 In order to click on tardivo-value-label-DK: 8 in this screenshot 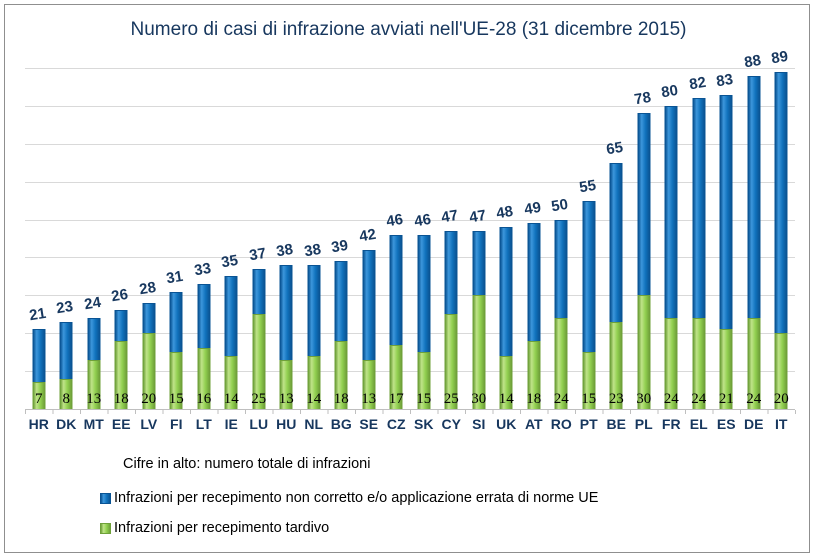, I will do `click(66, 399)`.